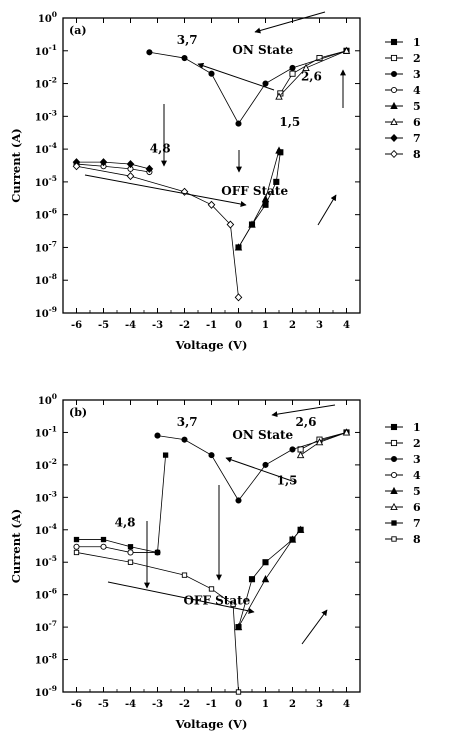 The height and width of the screenshot is (736, 454). I want to click on x-tick-label: -1, so click(211, 325).